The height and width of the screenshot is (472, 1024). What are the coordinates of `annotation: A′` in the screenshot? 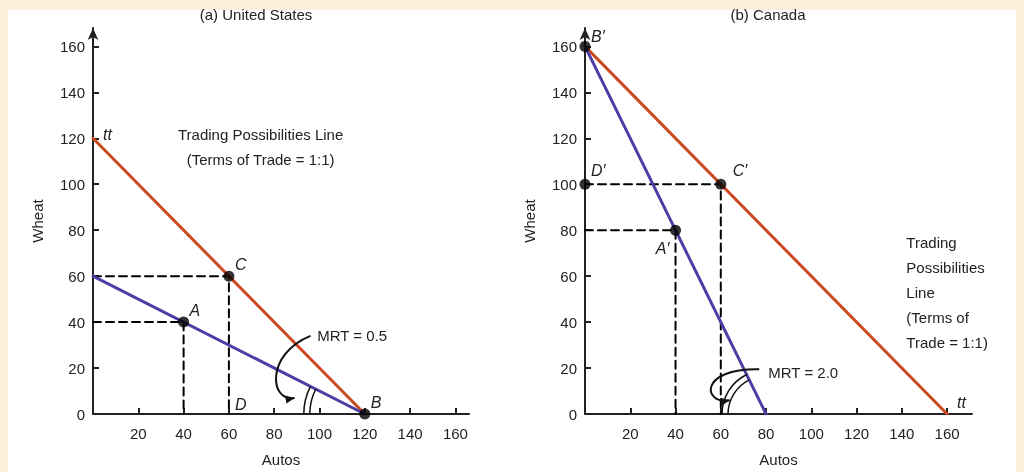 It's located at (662, 248).